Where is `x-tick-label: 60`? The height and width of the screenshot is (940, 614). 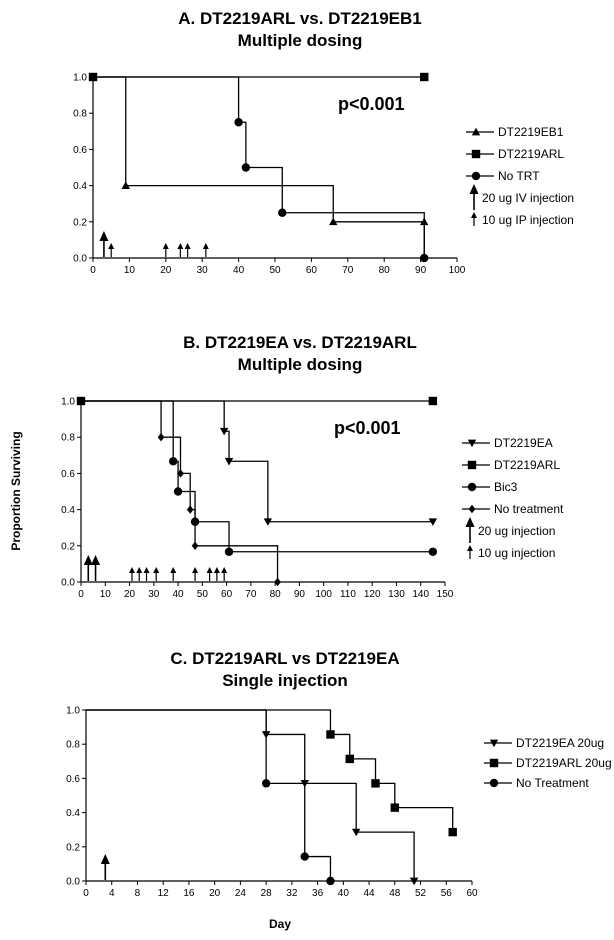 x-tick-label: 60 is located at coordinates (227, 594).